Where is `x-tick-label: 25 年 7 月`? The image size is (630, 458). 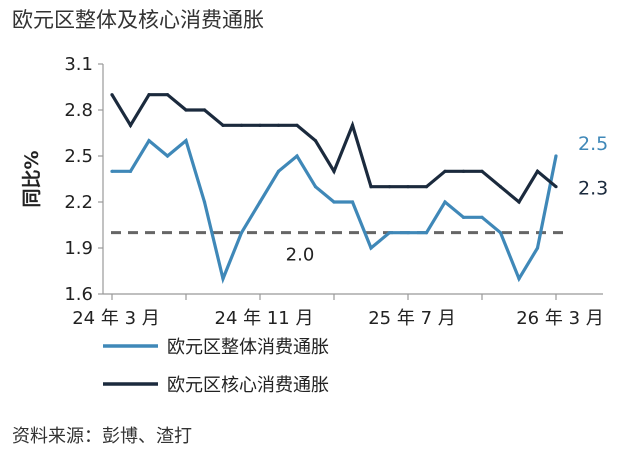
x-tick-label: 25 年 7 月 is located at coordinates (412, 318).